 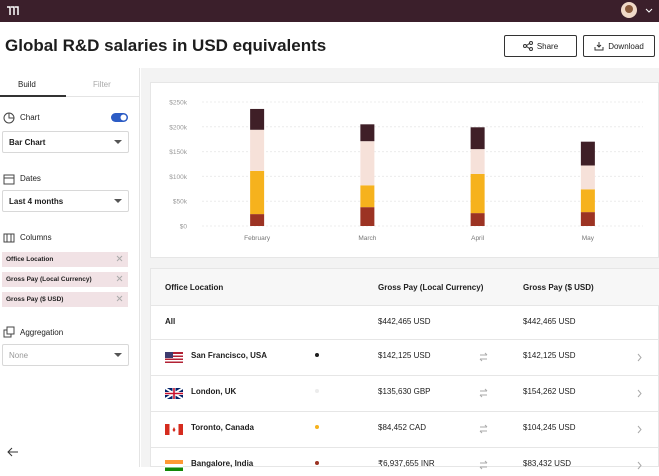 I want to click on y-tick-label: $0, so click(x=184, y=227).